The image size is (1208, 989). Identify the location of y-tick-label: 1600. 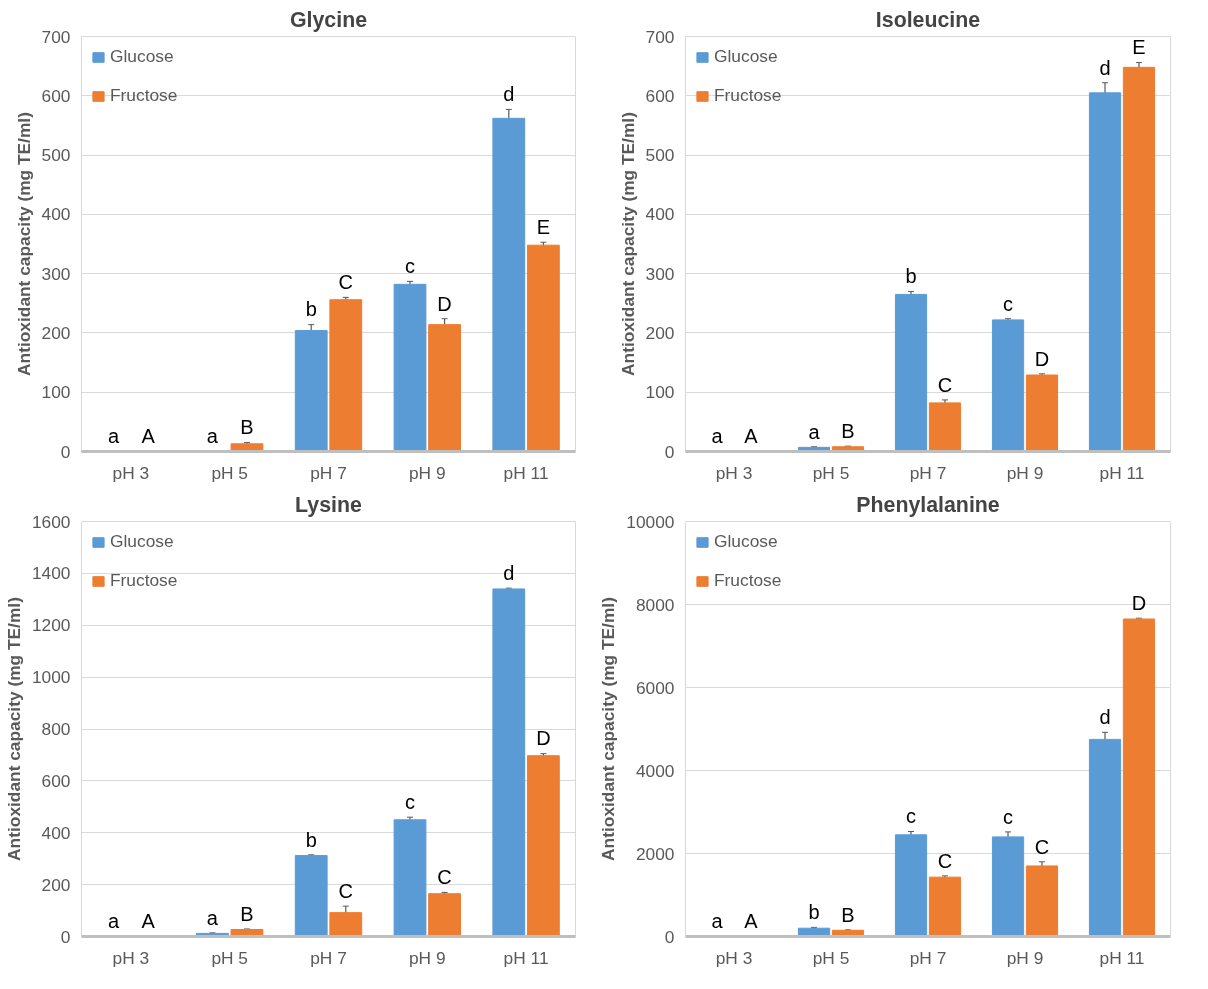
(51, 521).